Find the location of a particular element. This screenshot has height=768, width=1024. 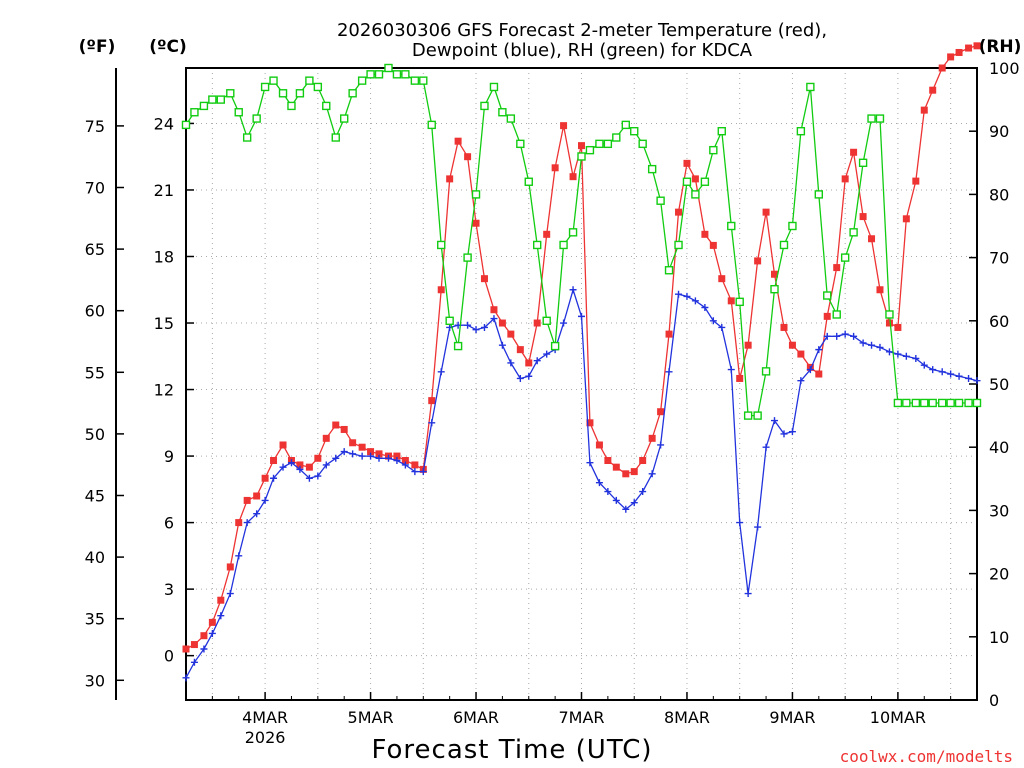

rh-tick-label: 40 is located at coordinates (999, 447).